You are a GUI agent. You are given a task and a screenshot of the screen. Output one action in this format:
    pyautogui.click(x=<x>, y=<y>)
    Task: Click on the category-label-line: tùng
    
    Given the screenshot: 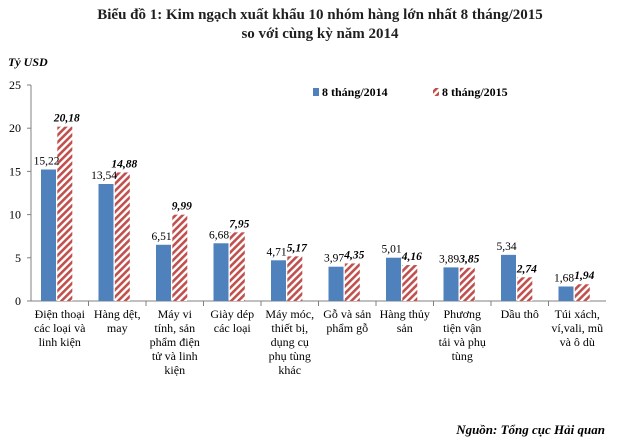 What is the action you would take?
    pyautogui.click(x=462, y=356)
    